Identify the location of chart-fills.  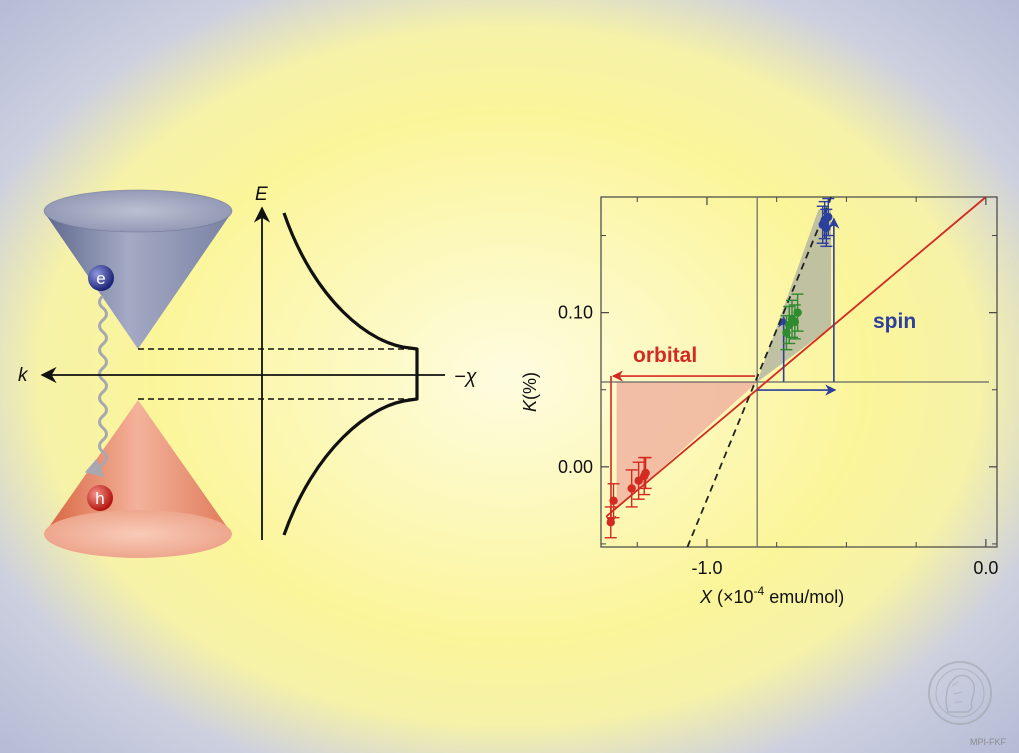
(724, 359).